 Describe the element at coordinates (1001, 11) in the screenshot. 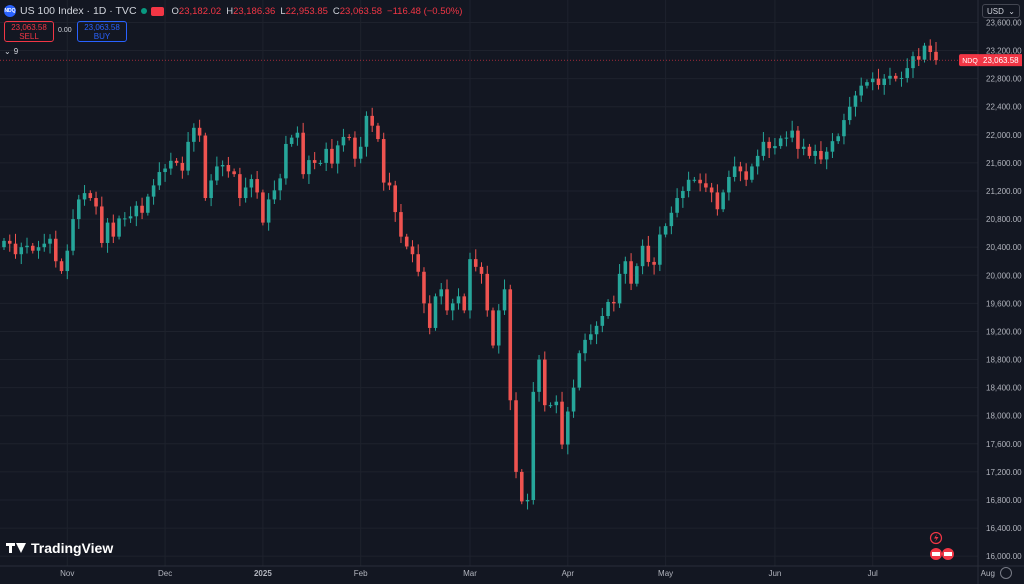

I see `currency-selector: USD ⌄` at that location.